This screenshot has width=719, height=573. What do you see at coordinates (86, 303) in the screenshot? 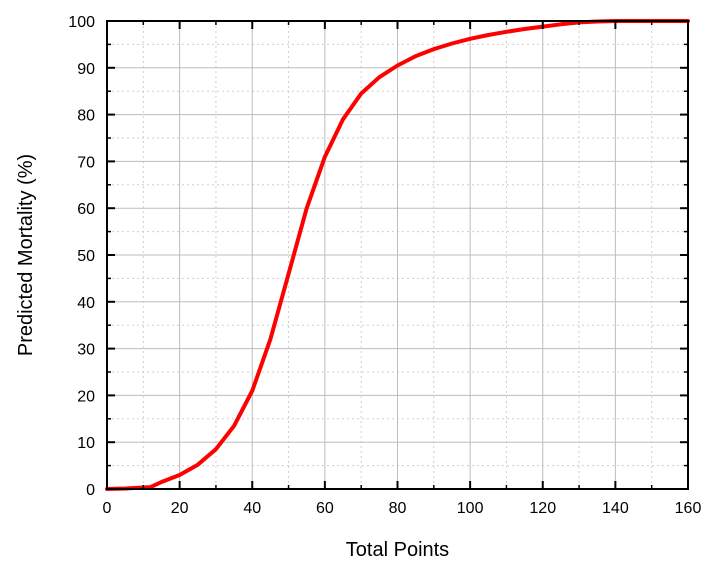
I see `y-tick-label: 40` at bounding box center [86, 303].